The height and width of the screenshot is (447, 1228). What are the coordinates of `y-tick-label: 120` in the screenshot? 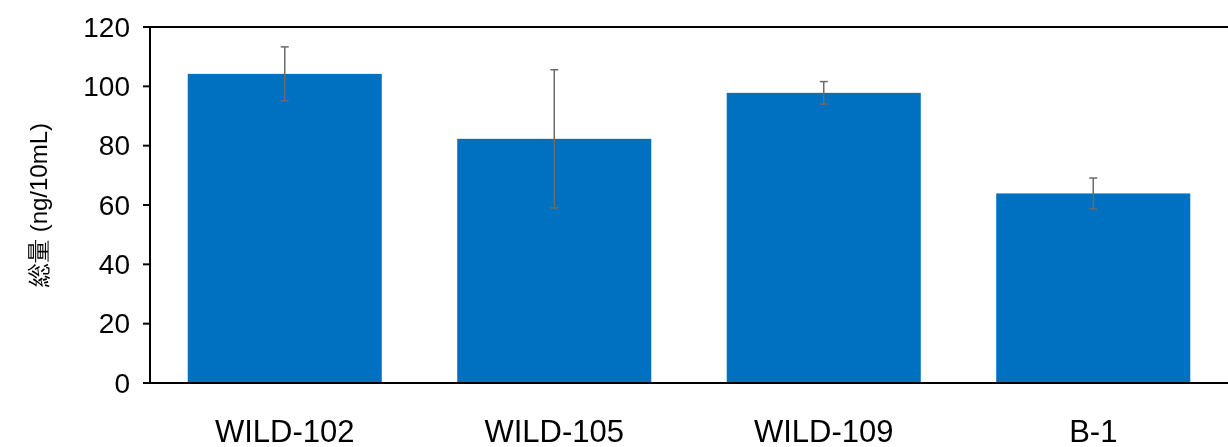 It's located at (106, 27).